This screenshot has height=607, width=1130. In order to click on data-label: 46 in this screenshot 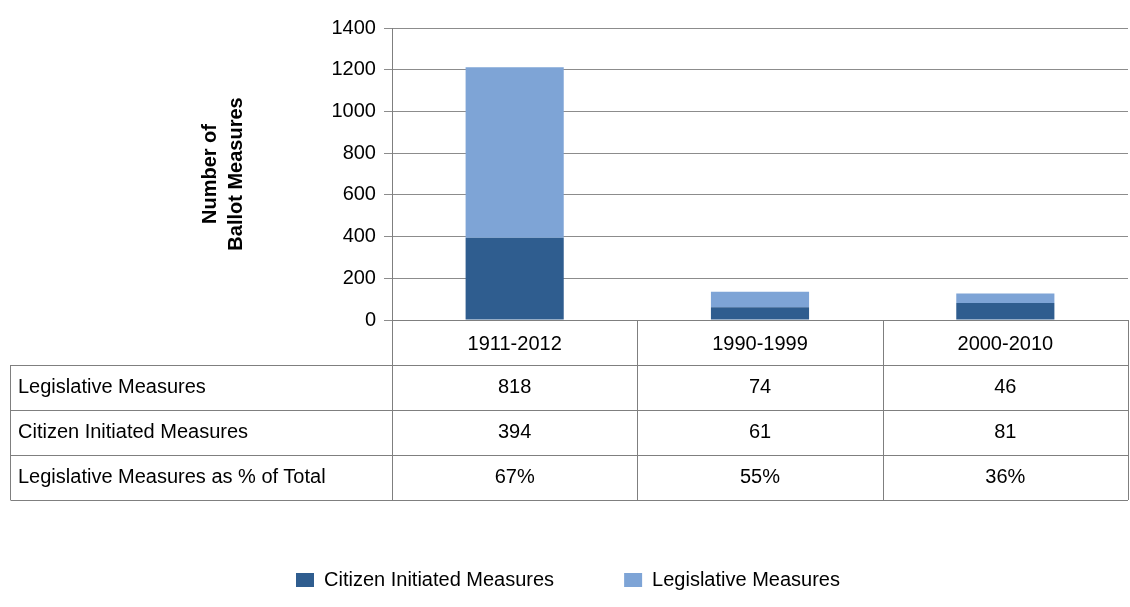, I will do `click(1005, 386)`.